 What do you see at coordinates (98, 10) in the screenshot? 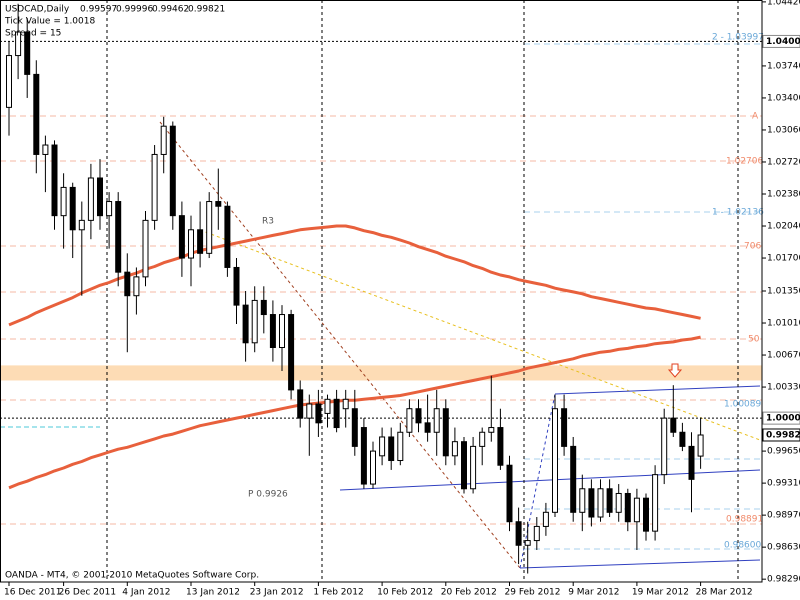
I see `header-open: 0.99597` at bounding box center [98, 10].